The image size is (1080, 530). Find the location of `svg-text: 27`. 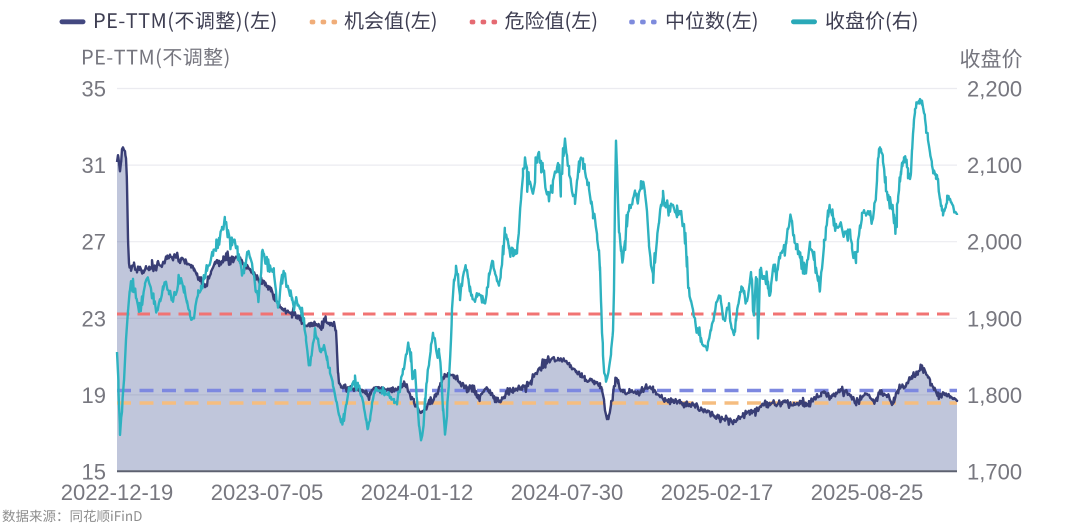

svg-text: 27 is located at coordinates (94, 242).